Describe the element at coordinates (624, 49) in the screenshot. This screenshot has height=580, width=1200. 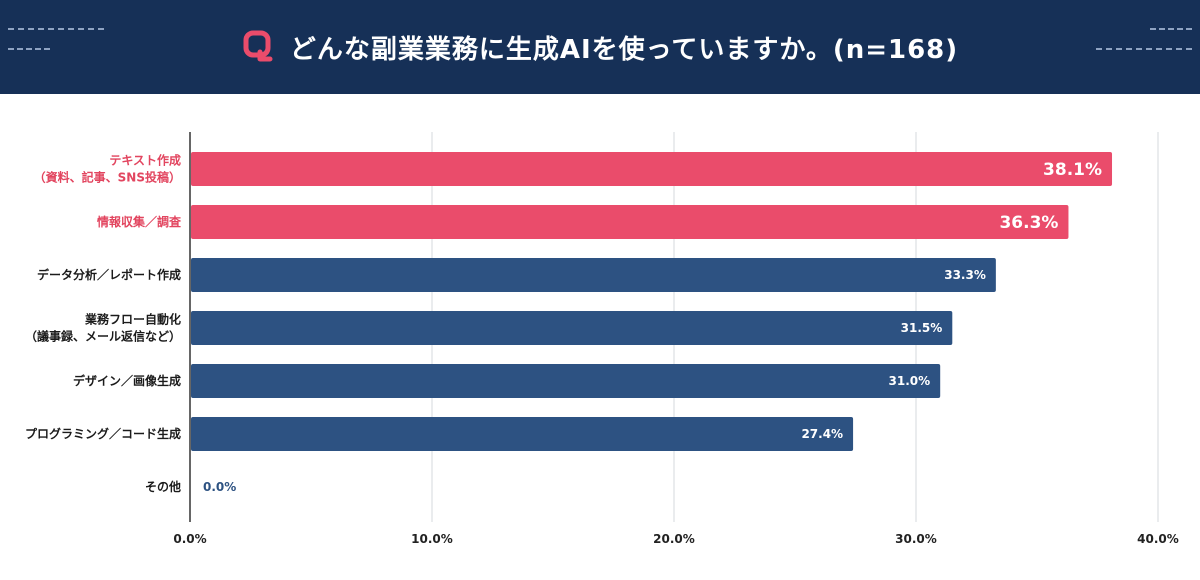
I see `page-title: どんな副業業務に生成AIを使っていますか。(n=168)` at that location.